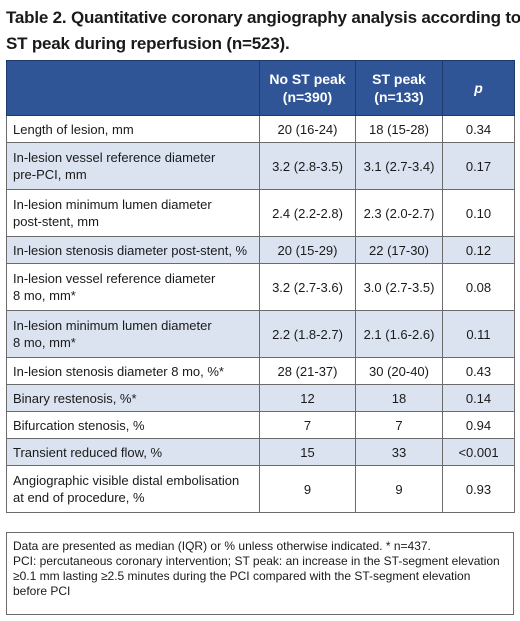  Describe the element at coordinates (478, 334) in the screenshot. I see `cell-p-value: 0.11` at that location.